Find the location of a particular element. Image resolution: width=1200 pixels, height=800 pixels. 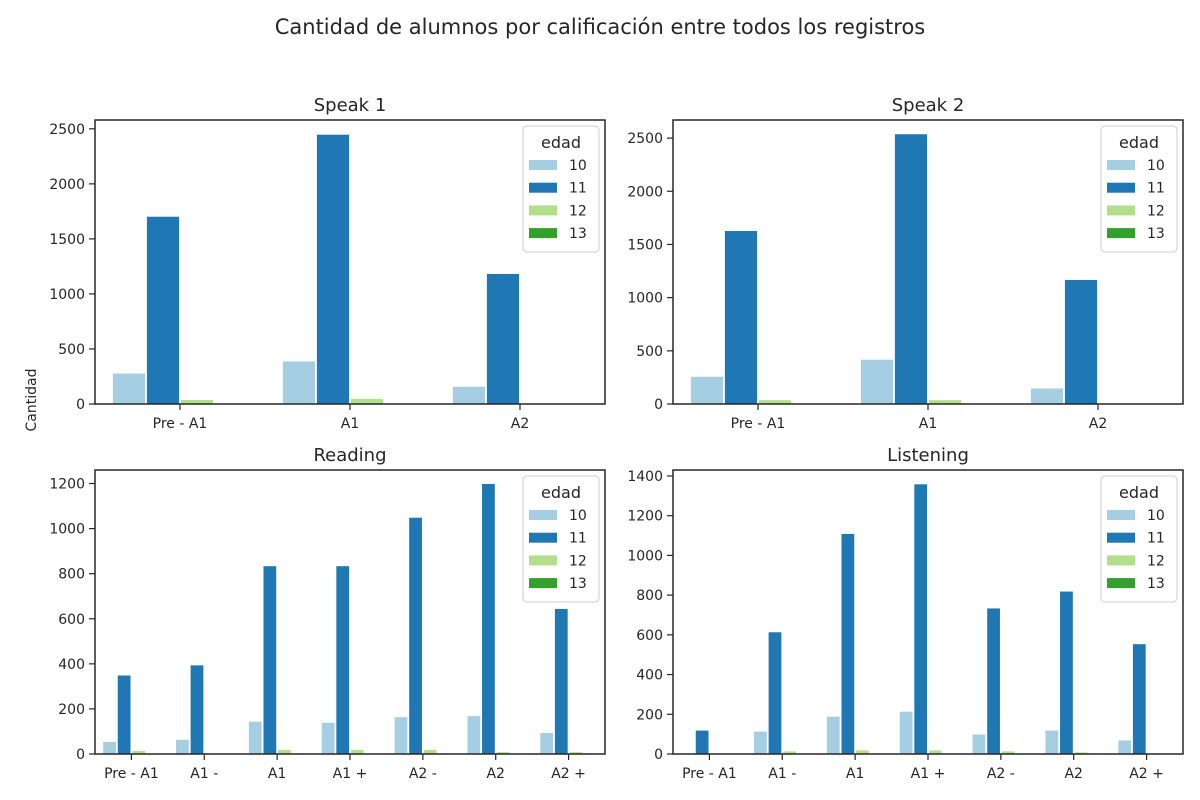

x-tick-label: A2 + is located at coordinates (1146, 774).